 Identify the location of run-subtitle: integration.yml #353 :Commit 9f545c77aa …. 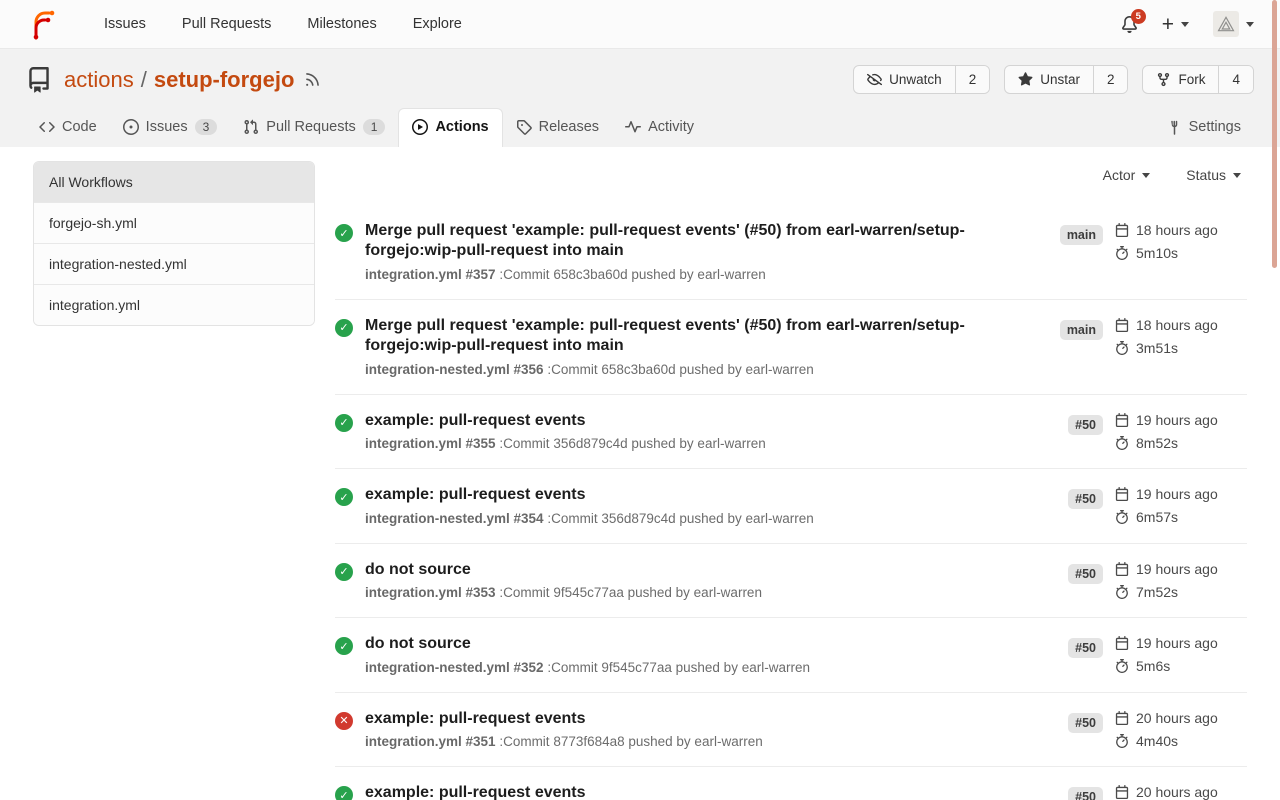
(704, 592).